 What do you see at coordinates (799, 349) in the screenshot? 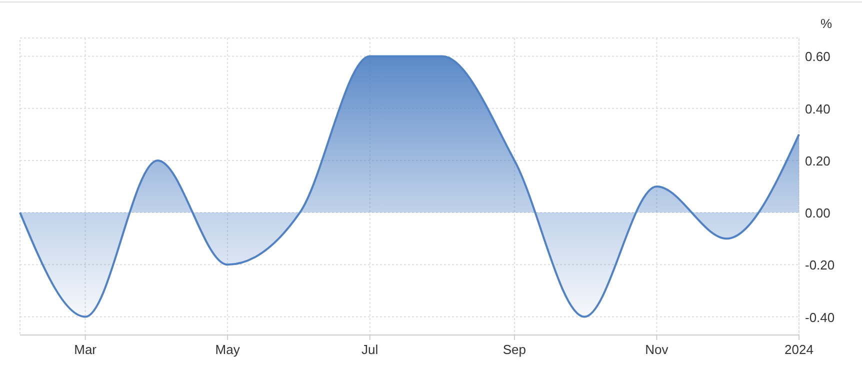
I see `x-tick-label: 2024` at bounding box center [799, 349].